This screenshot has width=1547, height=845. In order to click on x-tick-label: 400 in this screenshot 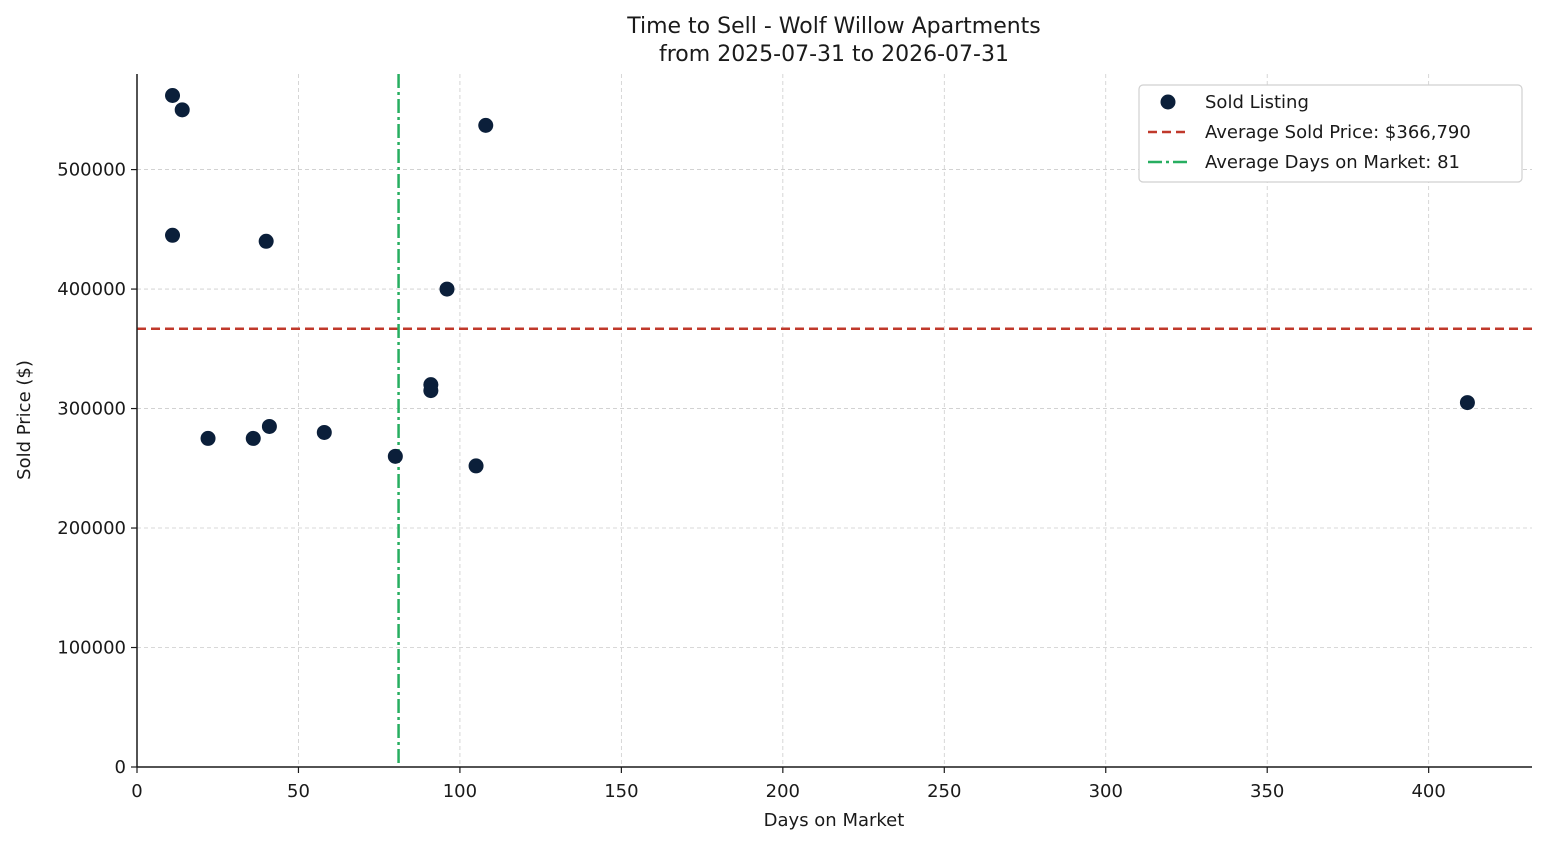, I will do `click(1428, 791)`.